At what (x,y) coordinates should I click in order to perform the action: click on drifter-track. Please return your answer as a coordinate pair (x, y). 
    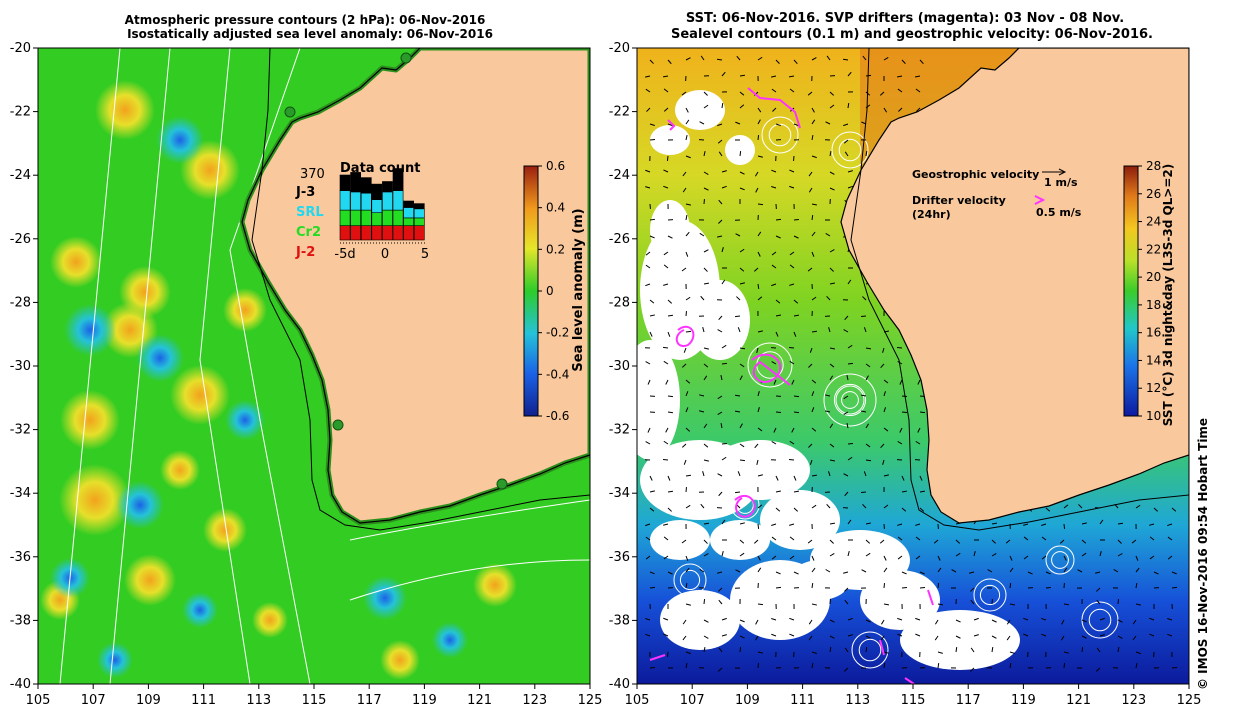
    Looking at the image, I should click on (745, 506).